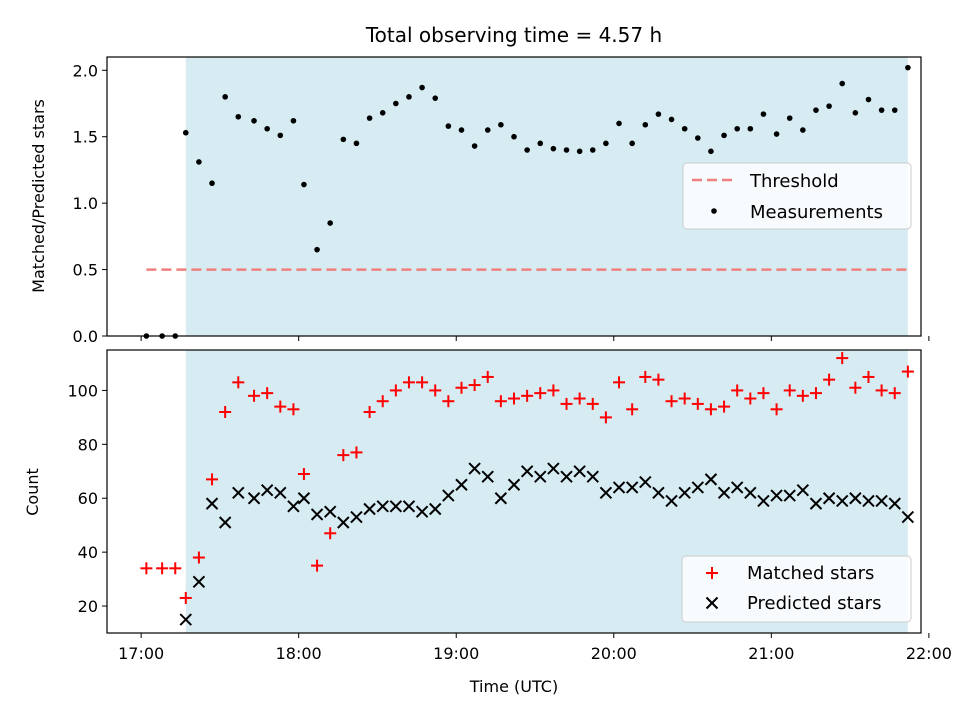  What do you see at coordinates (85, 137) in the screenshot?
I see `top-y-tick-label: 1.5` at bounding box center [85, 137].